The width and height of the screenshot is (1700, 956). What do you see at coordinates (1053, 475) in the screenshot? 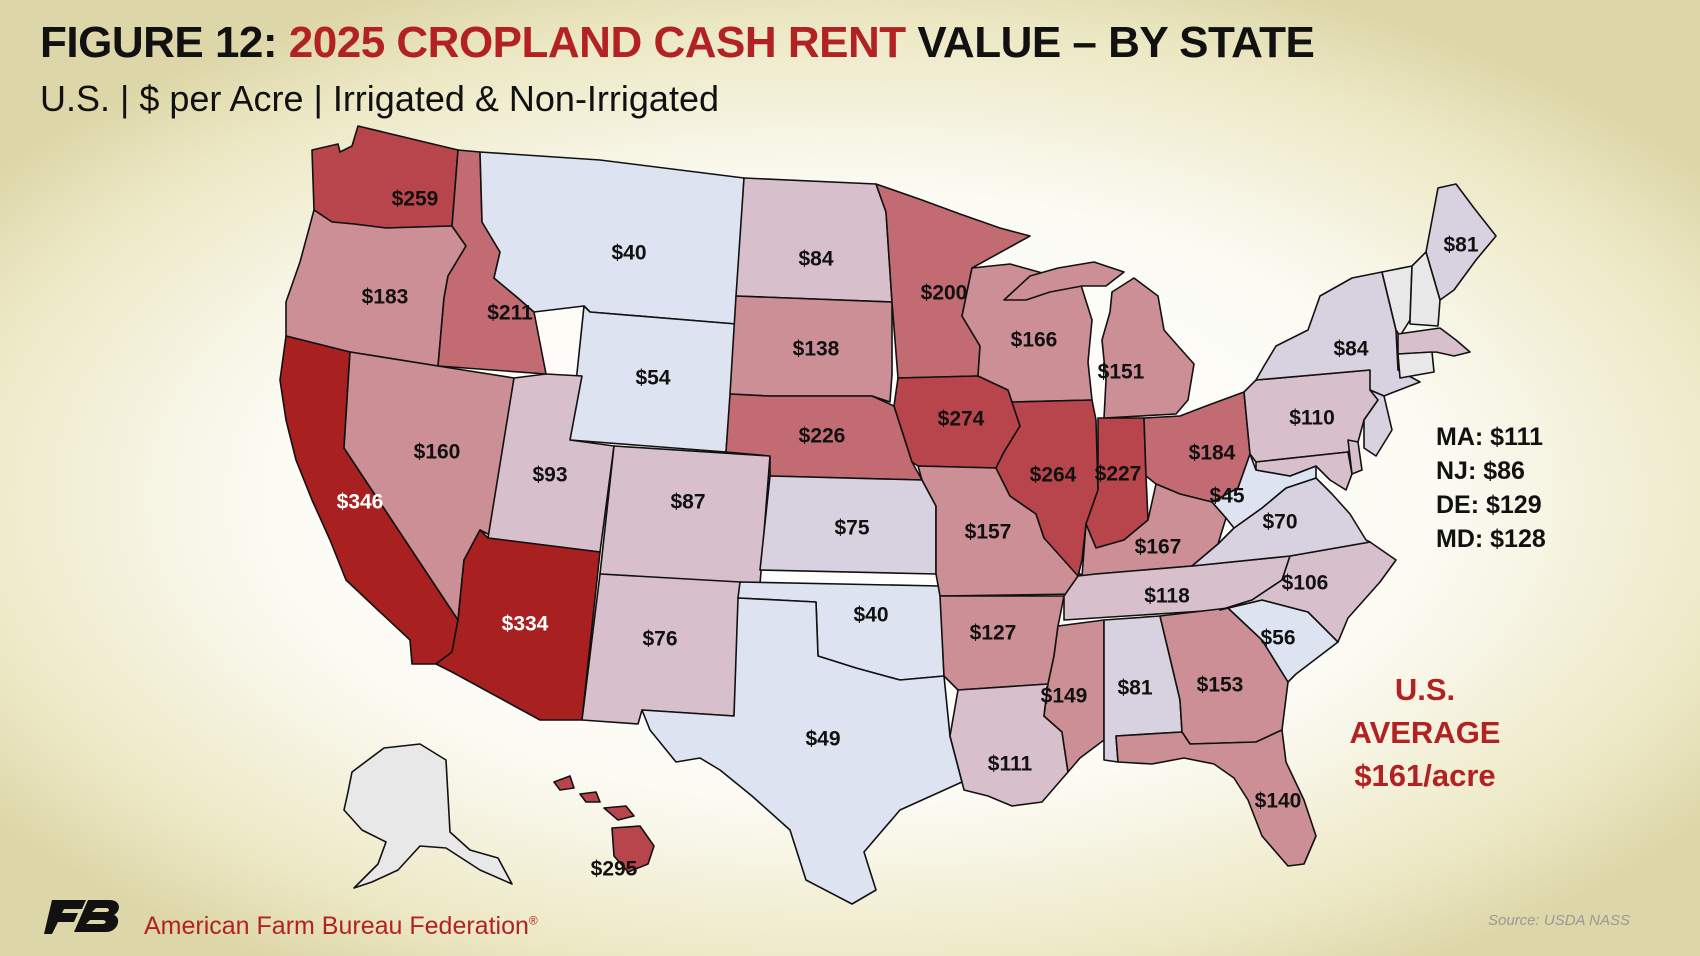
I see `state-value-label-il: $264` at bounding box center [1053, 475].